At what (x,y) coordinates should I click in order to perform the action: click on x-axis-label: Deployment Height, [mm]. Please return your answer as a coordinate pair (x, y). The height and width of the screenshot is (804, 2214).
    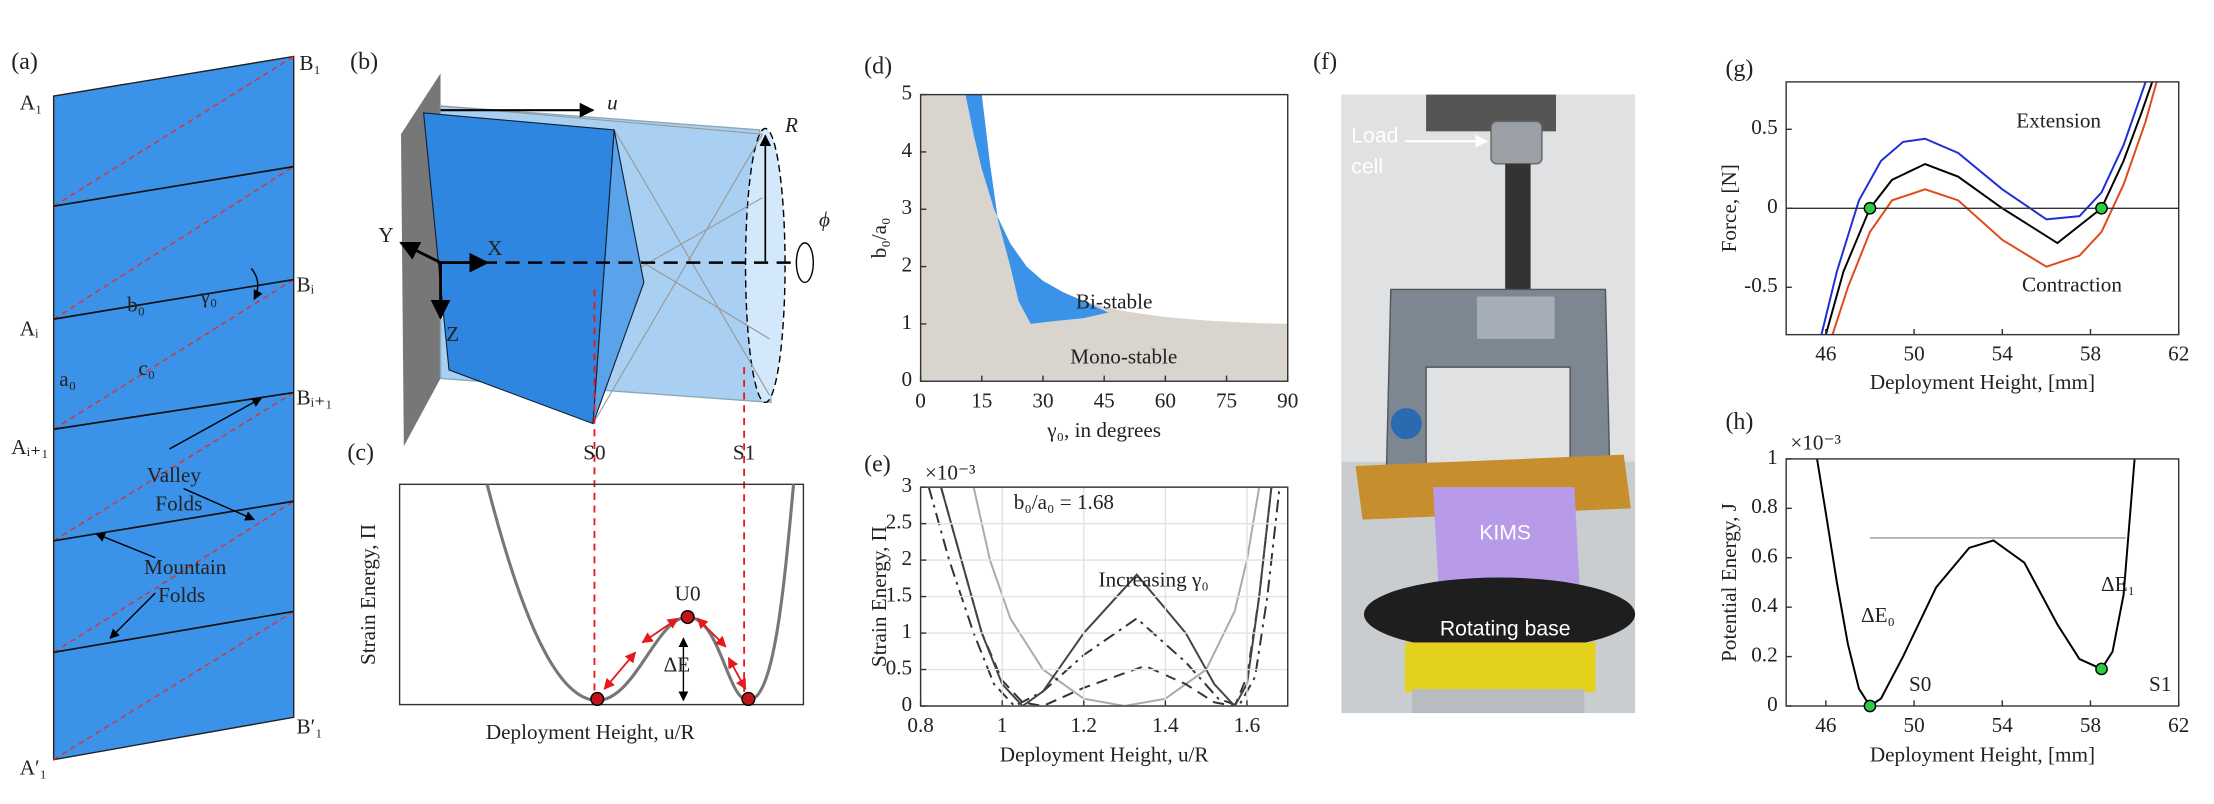
    Looking at the image, I should click on (1982, 755).